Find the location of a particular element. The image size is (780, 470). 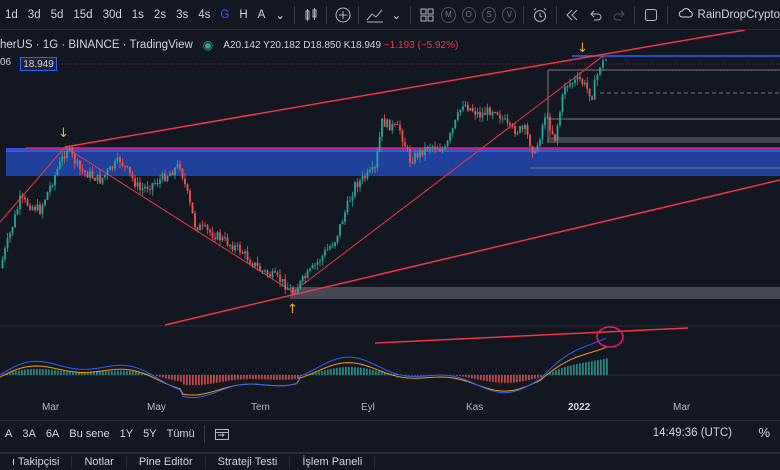

layout-grid-icon is located at coordinates (426, 15).